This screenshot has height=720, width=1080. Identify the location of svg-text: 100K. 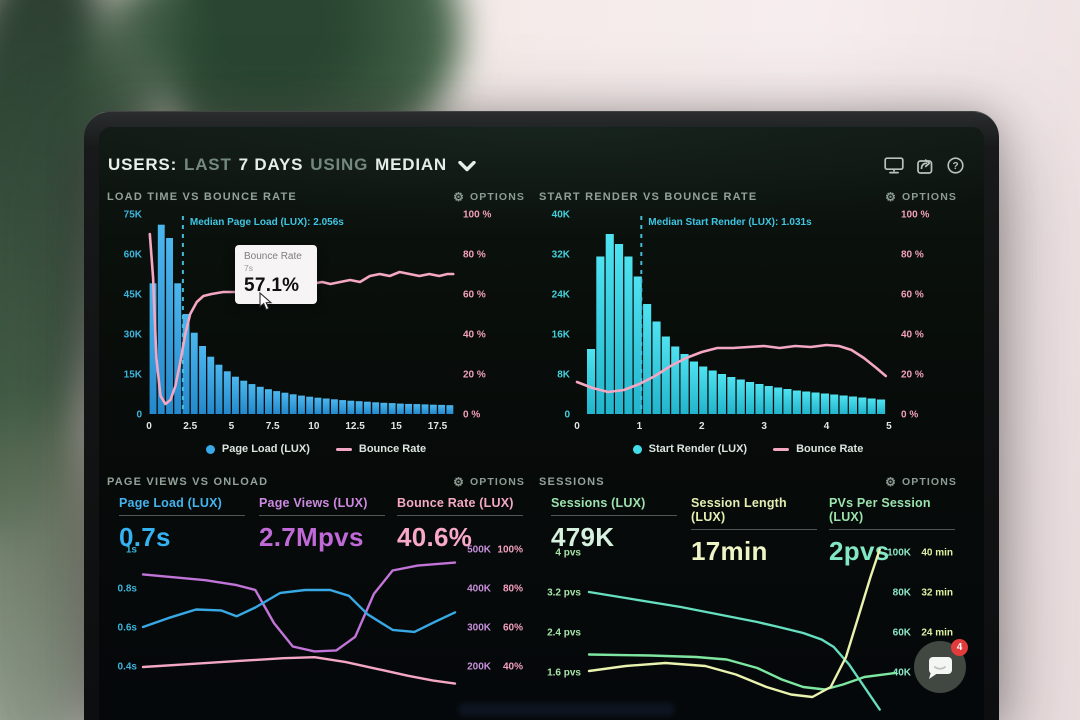
(899, 553).